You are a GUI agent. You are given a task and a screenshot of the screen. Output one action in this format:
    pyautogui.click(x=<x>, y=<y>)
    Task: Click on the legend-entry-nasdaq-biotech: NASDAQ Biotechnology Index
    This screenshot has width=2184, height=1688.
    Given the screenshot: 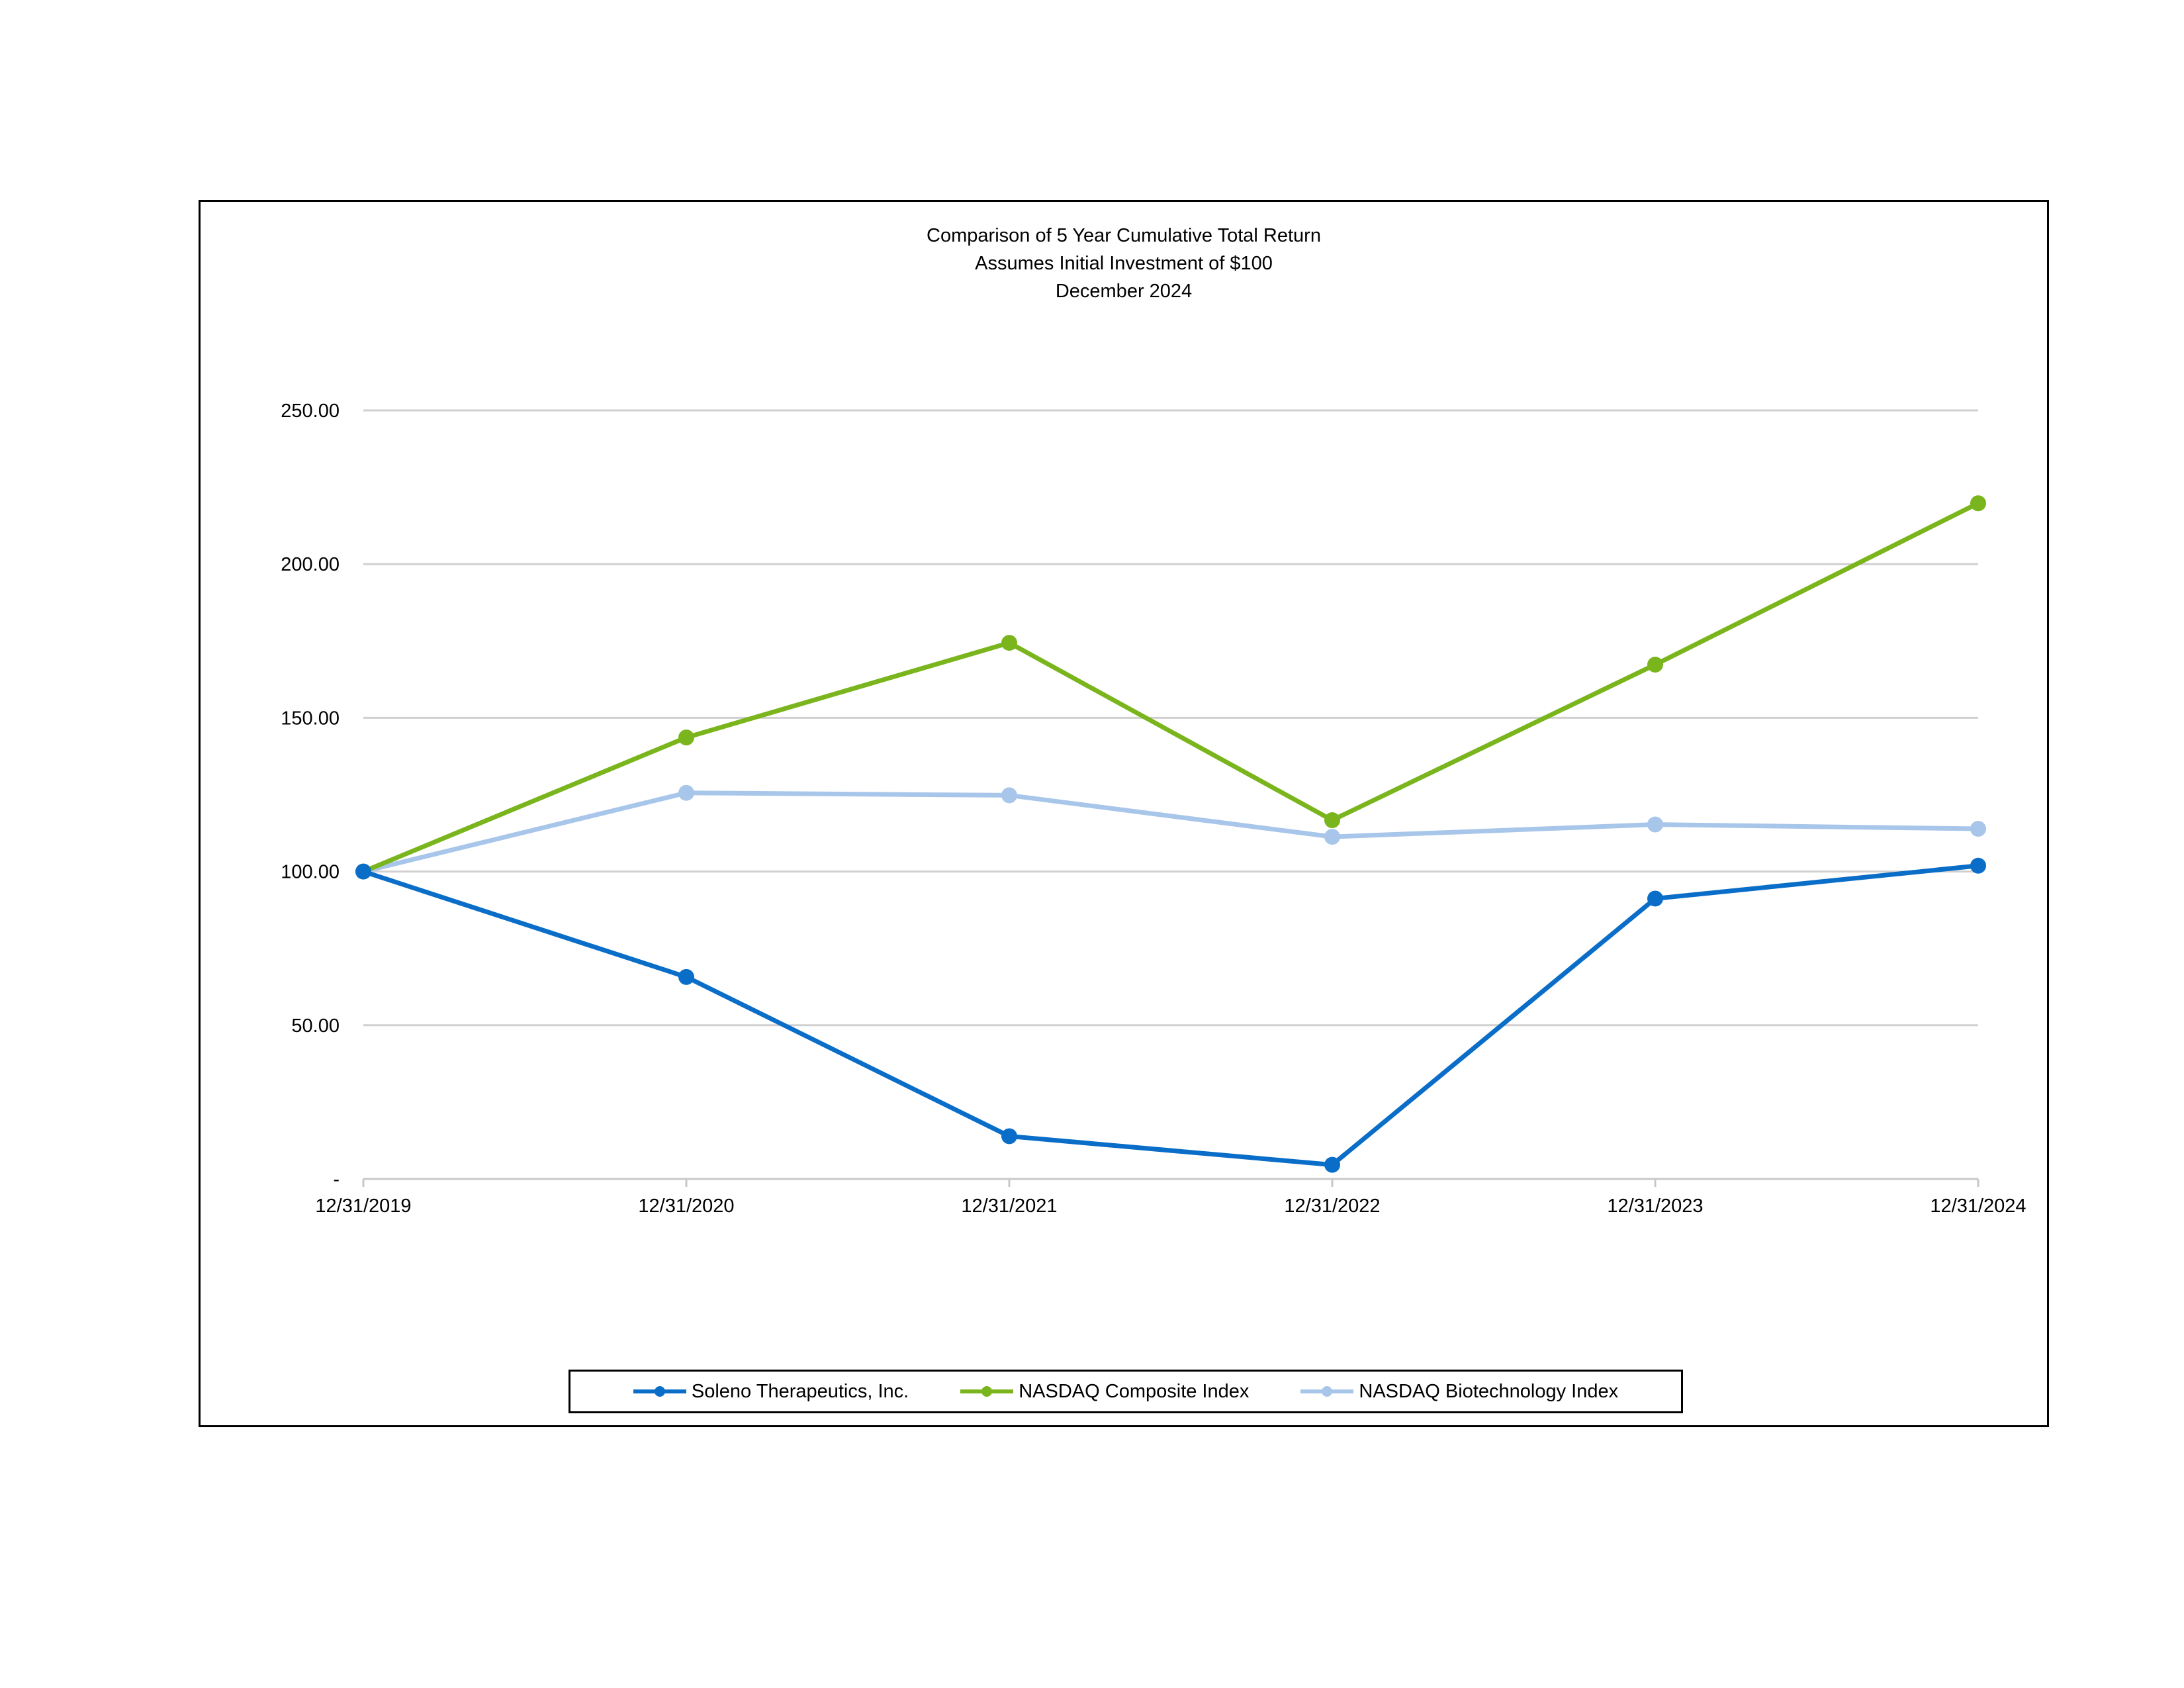 What is the action you would take?
    pyautogui.click(x=1459, y=1392)
    